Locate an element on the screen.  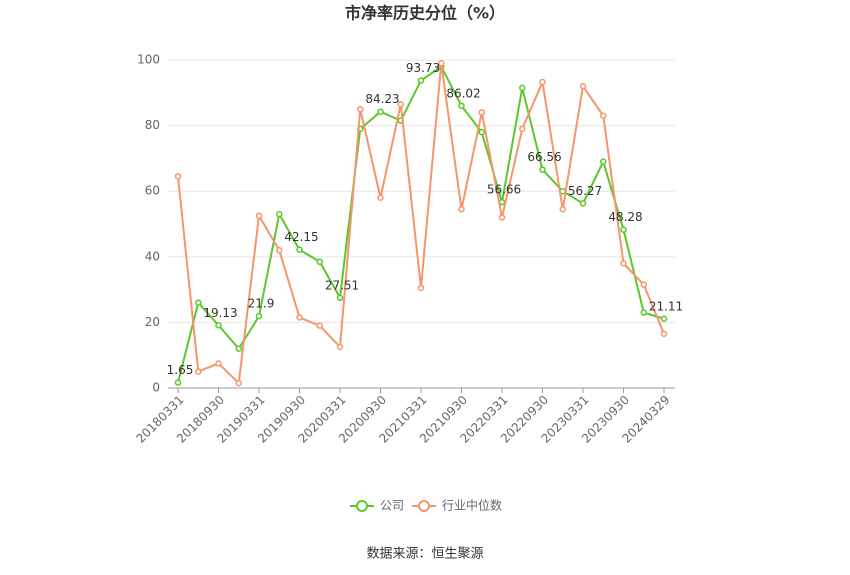
data-label: 66.56 is located at coordinates (544, 157).